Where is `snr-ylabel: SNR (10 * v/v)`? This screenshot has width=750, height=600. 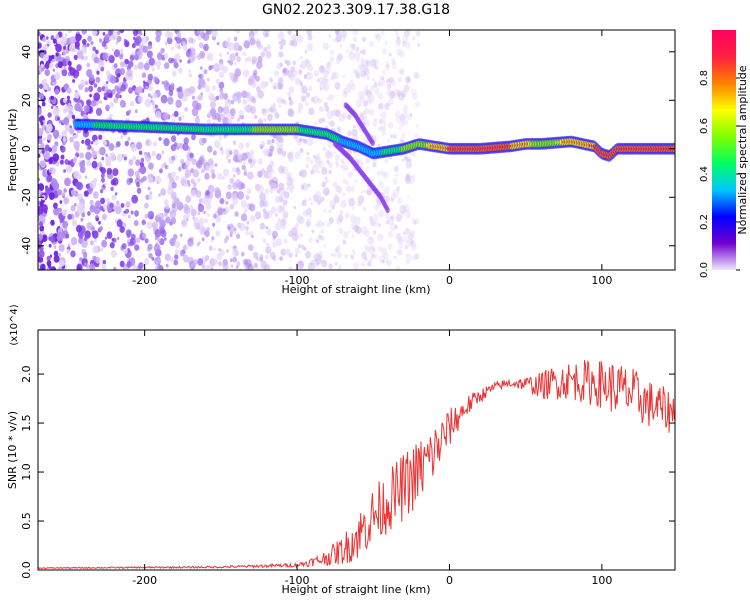 snr-ylabel: SNR (10 * v/v) is located at coordinates (12, 450).